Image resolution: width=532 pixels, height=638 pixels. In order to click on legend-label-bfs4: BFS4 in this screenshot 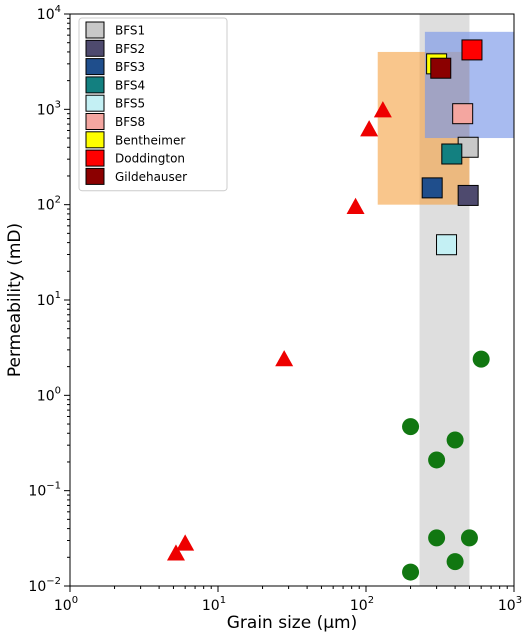, I will do `click(130, 85)`.